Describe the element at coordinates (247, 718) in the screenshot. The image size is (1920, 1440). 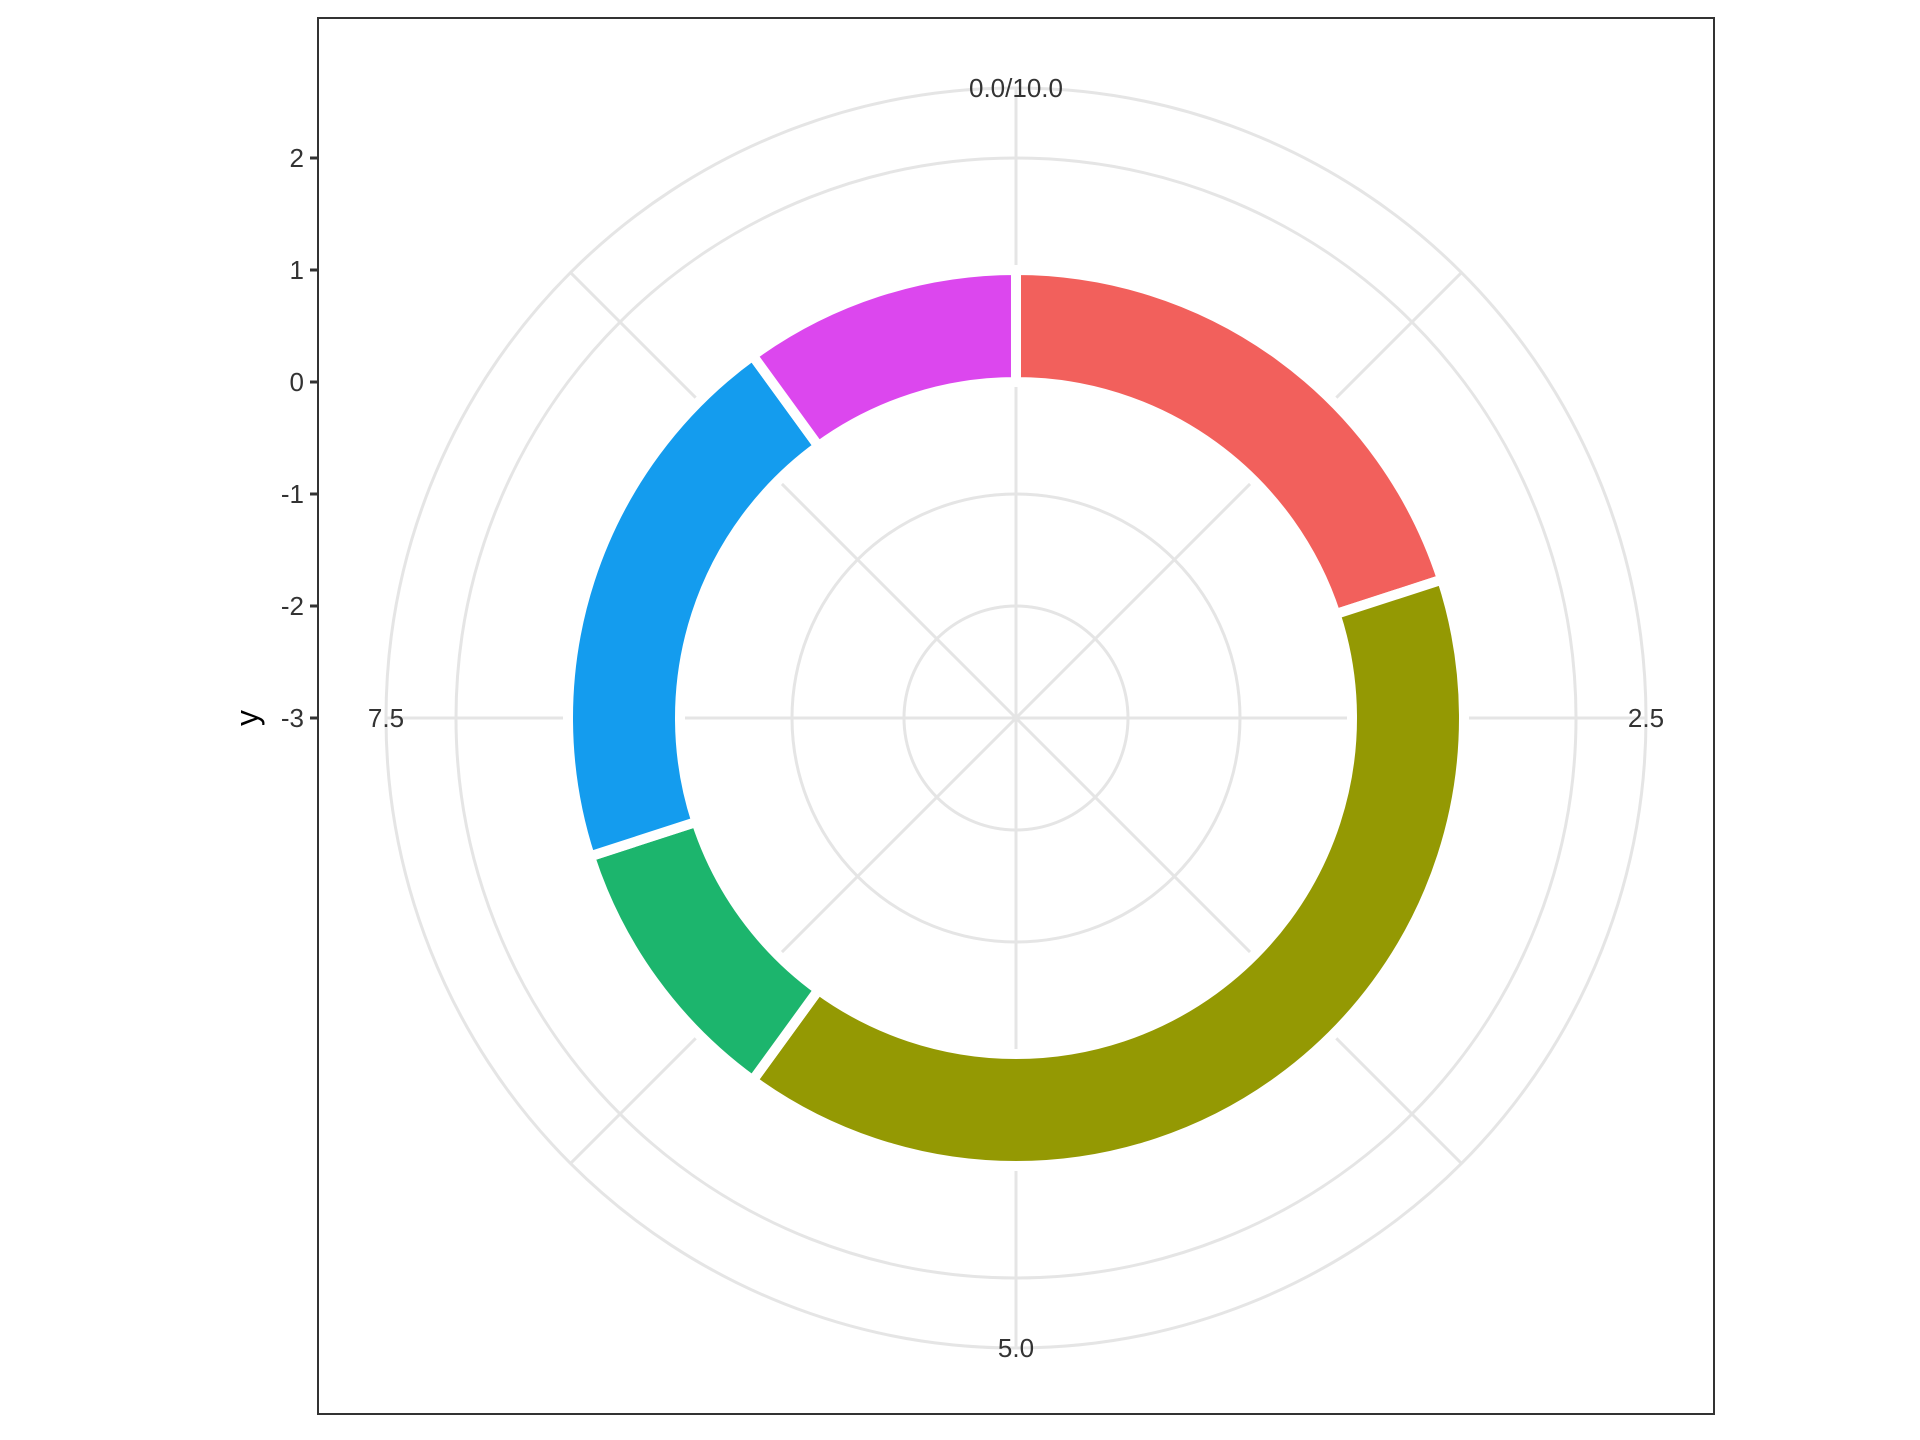
I see `y-axis-title: y` at that location.